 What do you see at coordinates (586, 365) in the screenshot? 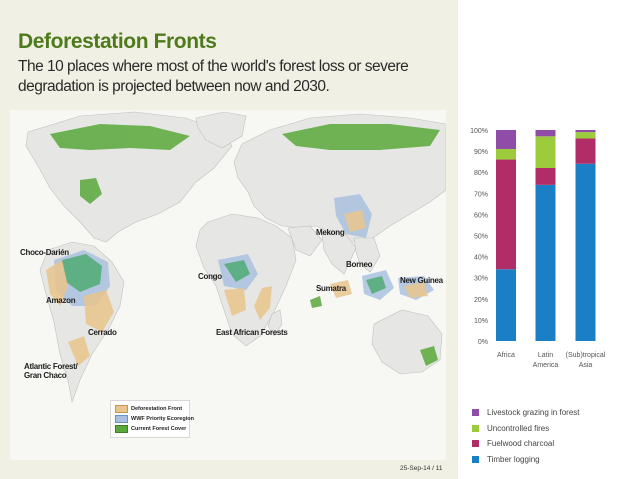
I see `x-tick-label: Asia` at bounding box center [586, 365].